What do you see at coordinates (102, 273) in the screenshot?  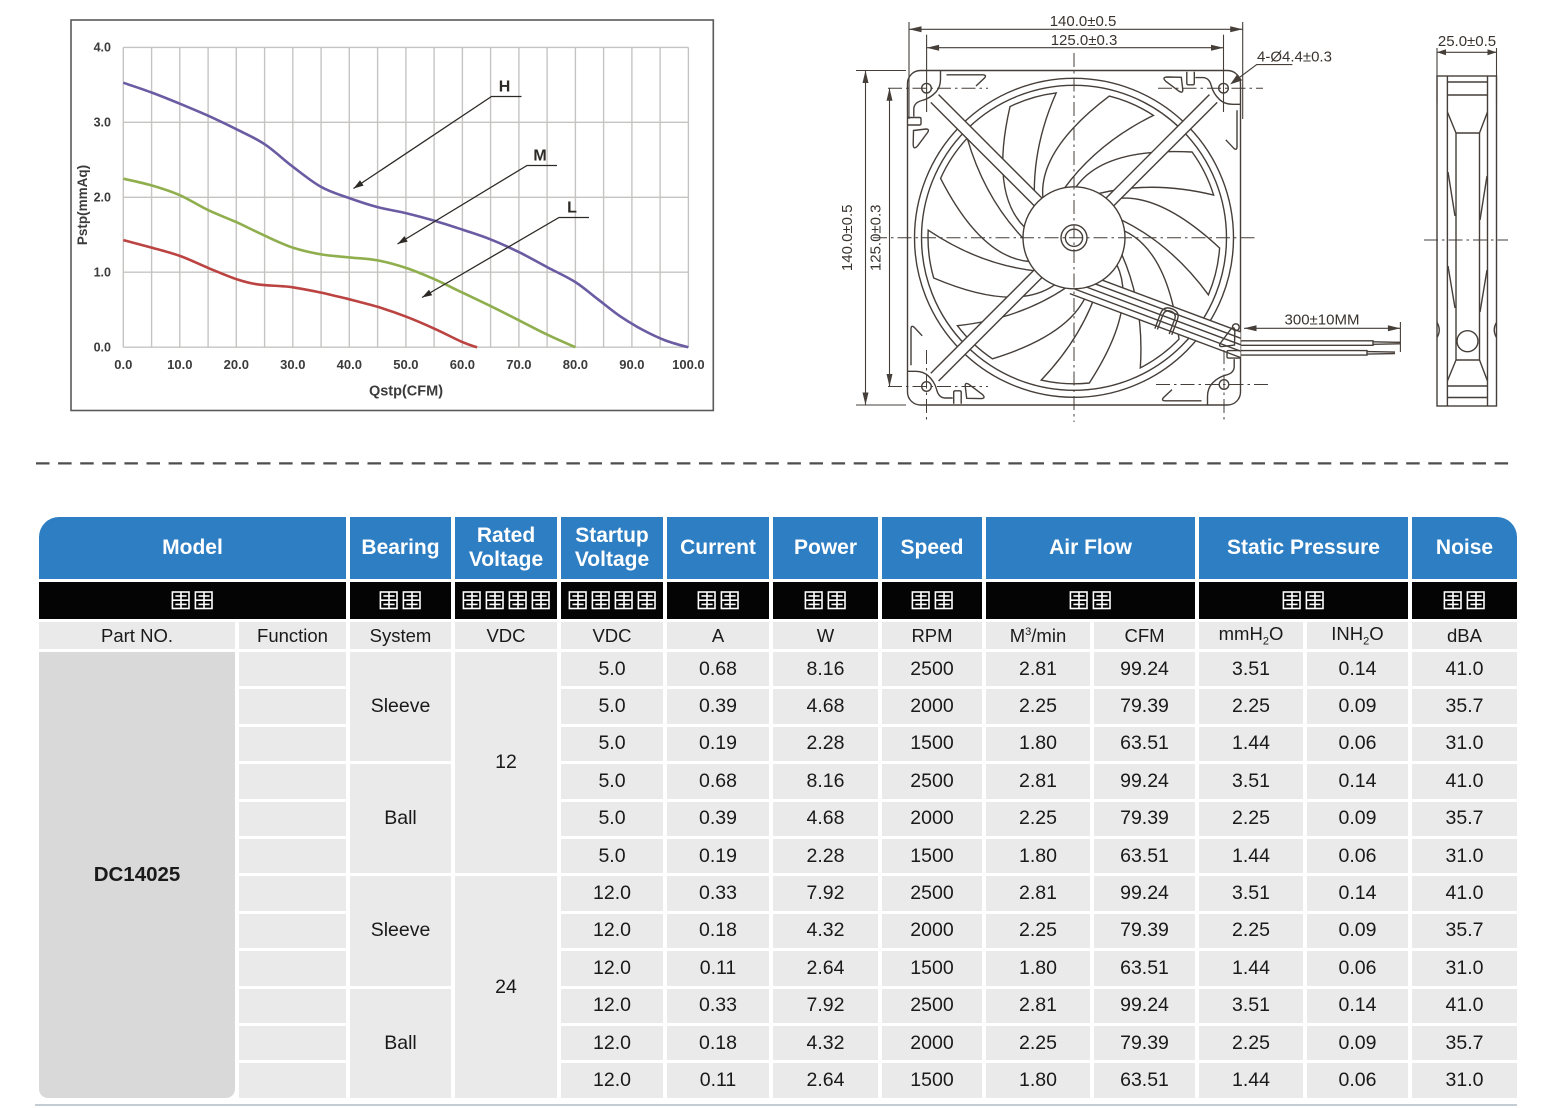 I see `svg-text: 1.0` at bounding box center [102, 273].